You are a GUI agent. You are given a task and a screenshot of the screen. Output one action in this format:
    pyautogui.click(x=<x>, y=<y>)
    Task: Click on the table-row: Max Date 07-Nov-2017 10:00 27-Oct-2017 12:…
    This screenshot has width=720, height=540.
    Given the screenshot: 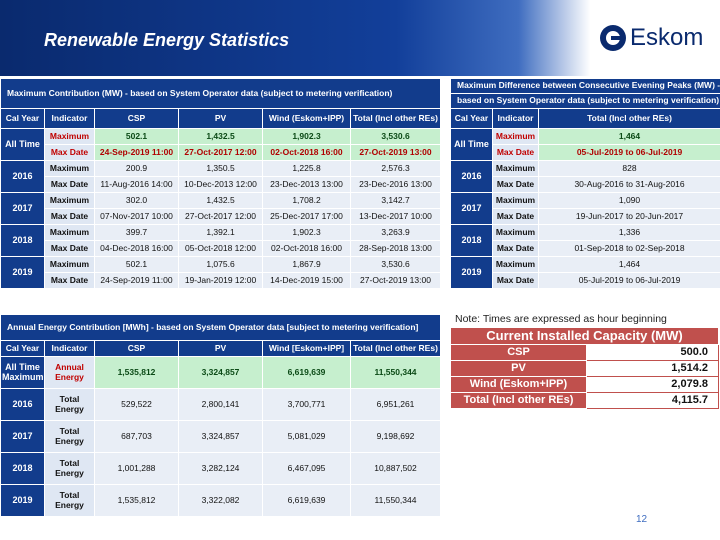 What is the action you would take?
    pyautogui.click(x=221, y=216)
    